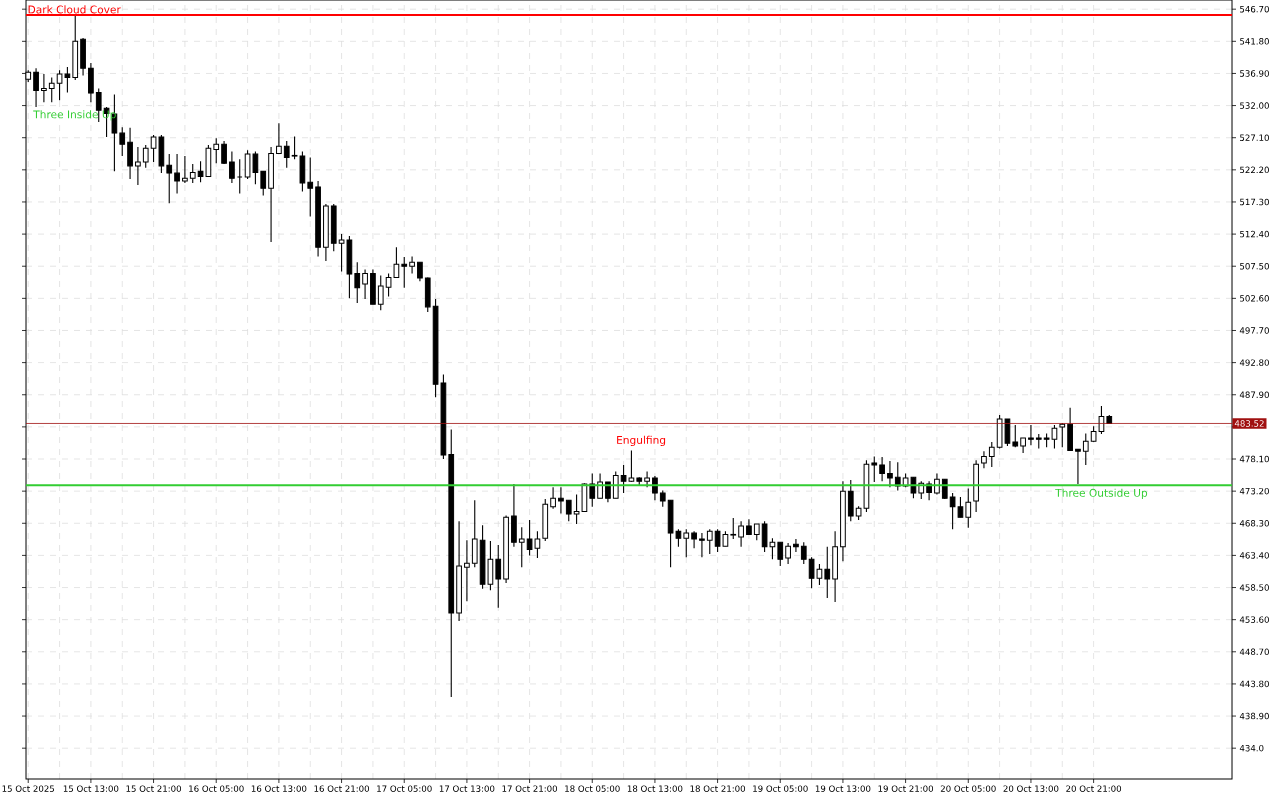  Describe the element at coordinates (1254, 330) in the screenshot. I see `y-tick-label: 497.70` at that location.